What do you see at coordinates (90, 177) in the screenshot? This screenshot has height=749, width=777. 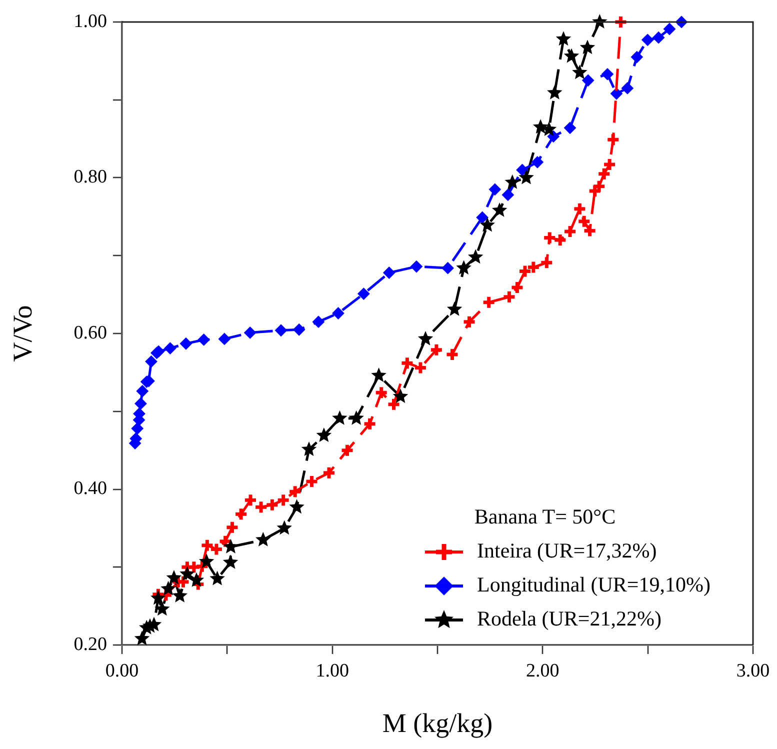 I see `y-tick-label: 0.80` at bounding box center [90, 177].